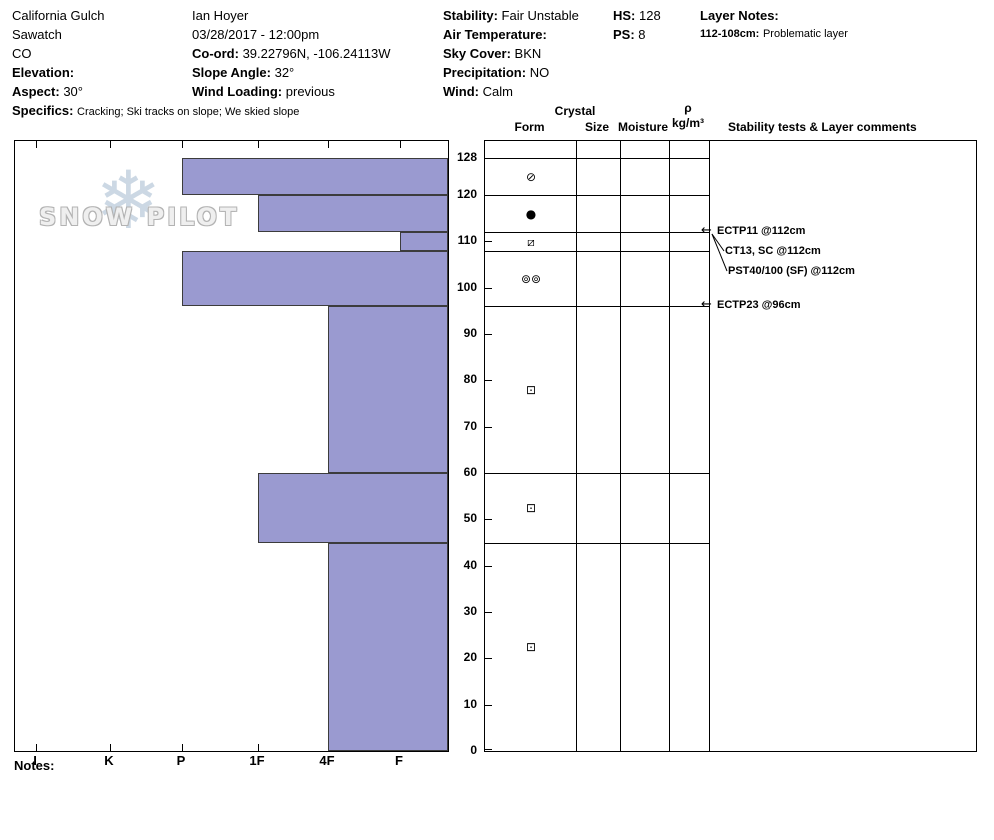  What do you see at coordinates (539, 72) in the screenshot?
I see `precip-value: NO` at bounding box center [539, 72].